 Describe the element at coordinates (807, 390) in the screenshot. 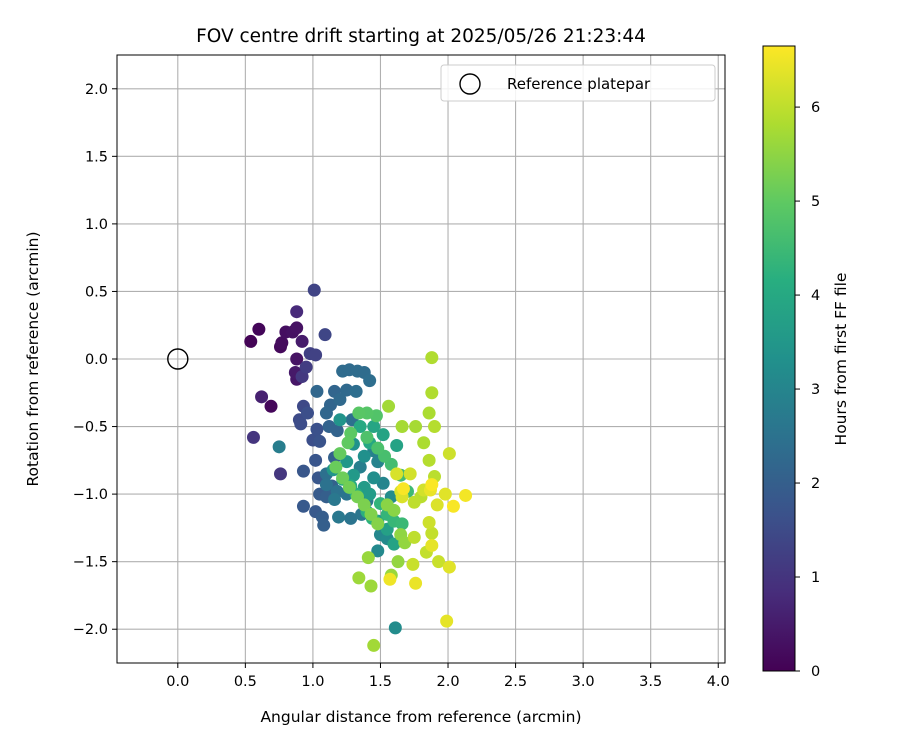

I see `colorbar-ticks: 0 1 2 3 4 5 6` at that location.